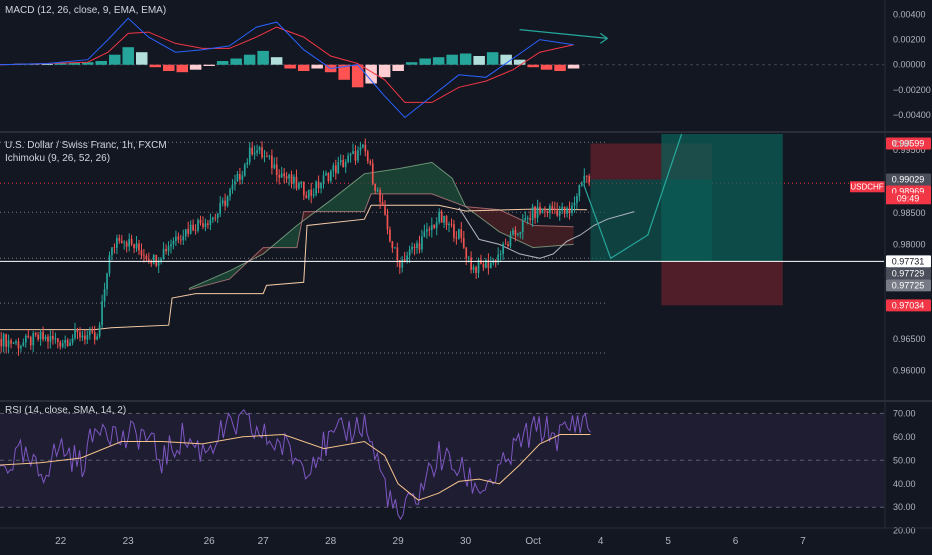  Describe the element at coordinates (908, 261) in the screenshot. I see `price-label: 0.97731` at that location.